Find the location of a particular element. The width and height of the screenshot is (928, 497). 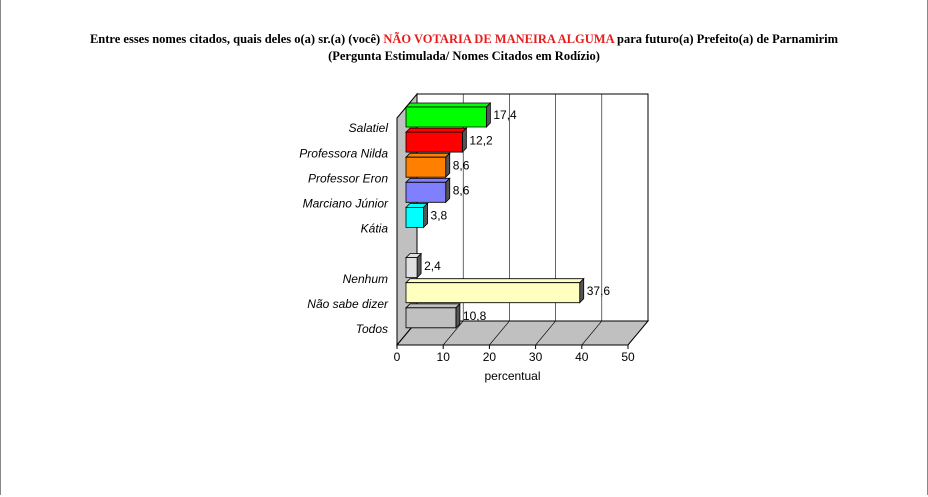

x-tick-label: 30 is located at coordinates (536, 357).